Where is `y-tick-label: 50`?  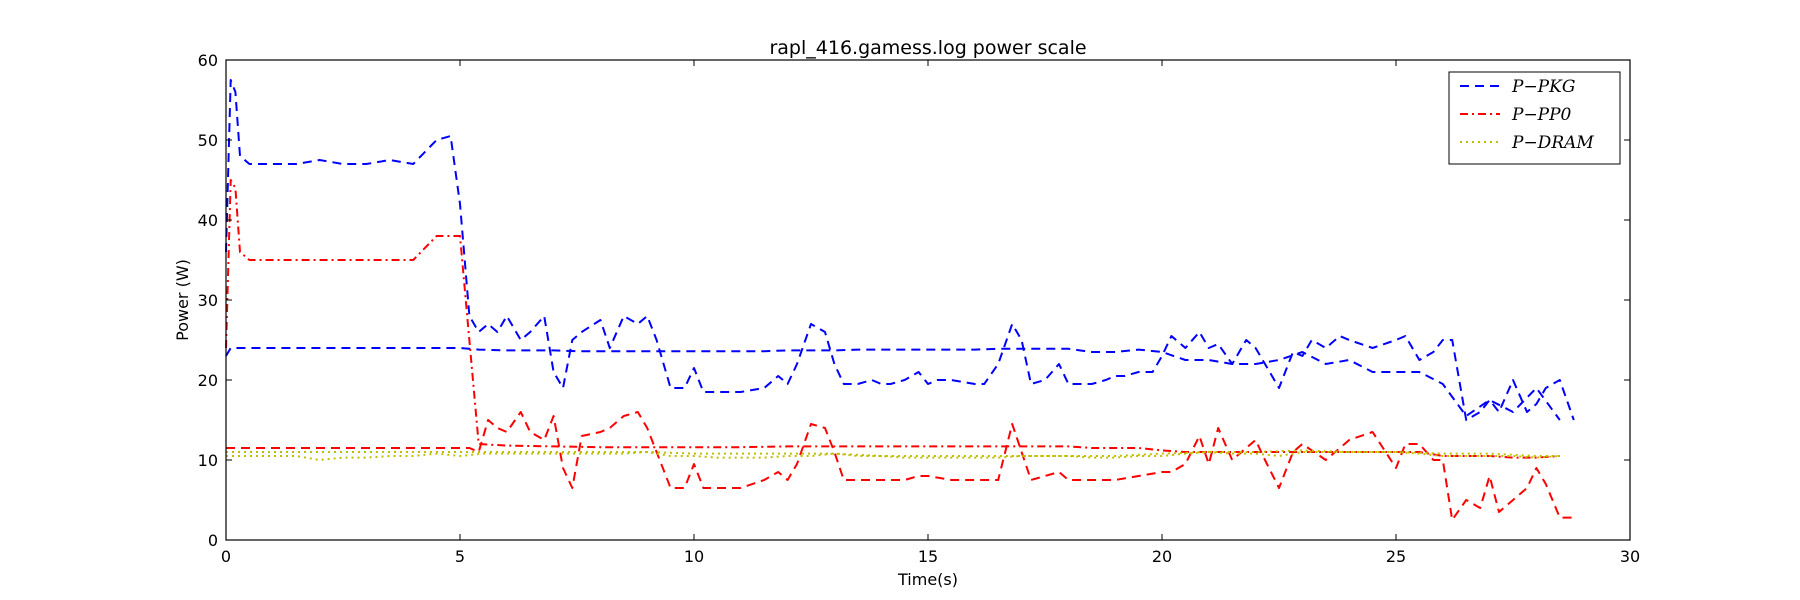
y-tick-label: 50 is located at coordinates (208, 140).